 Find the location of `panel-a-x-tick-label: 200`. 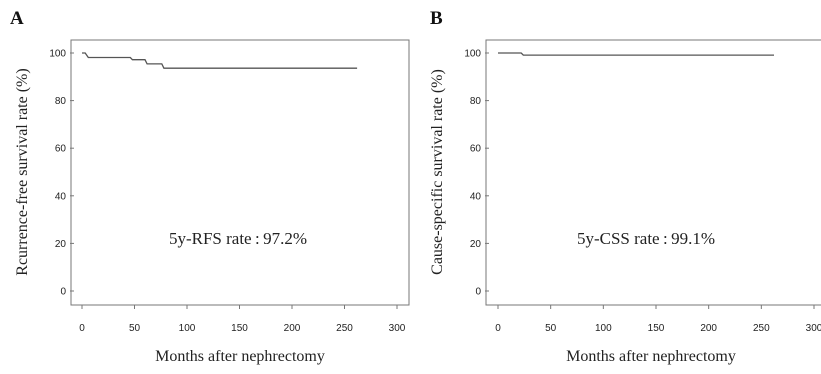

panel-a-x-tick-label: 200 is located at coordinates (292, 328).